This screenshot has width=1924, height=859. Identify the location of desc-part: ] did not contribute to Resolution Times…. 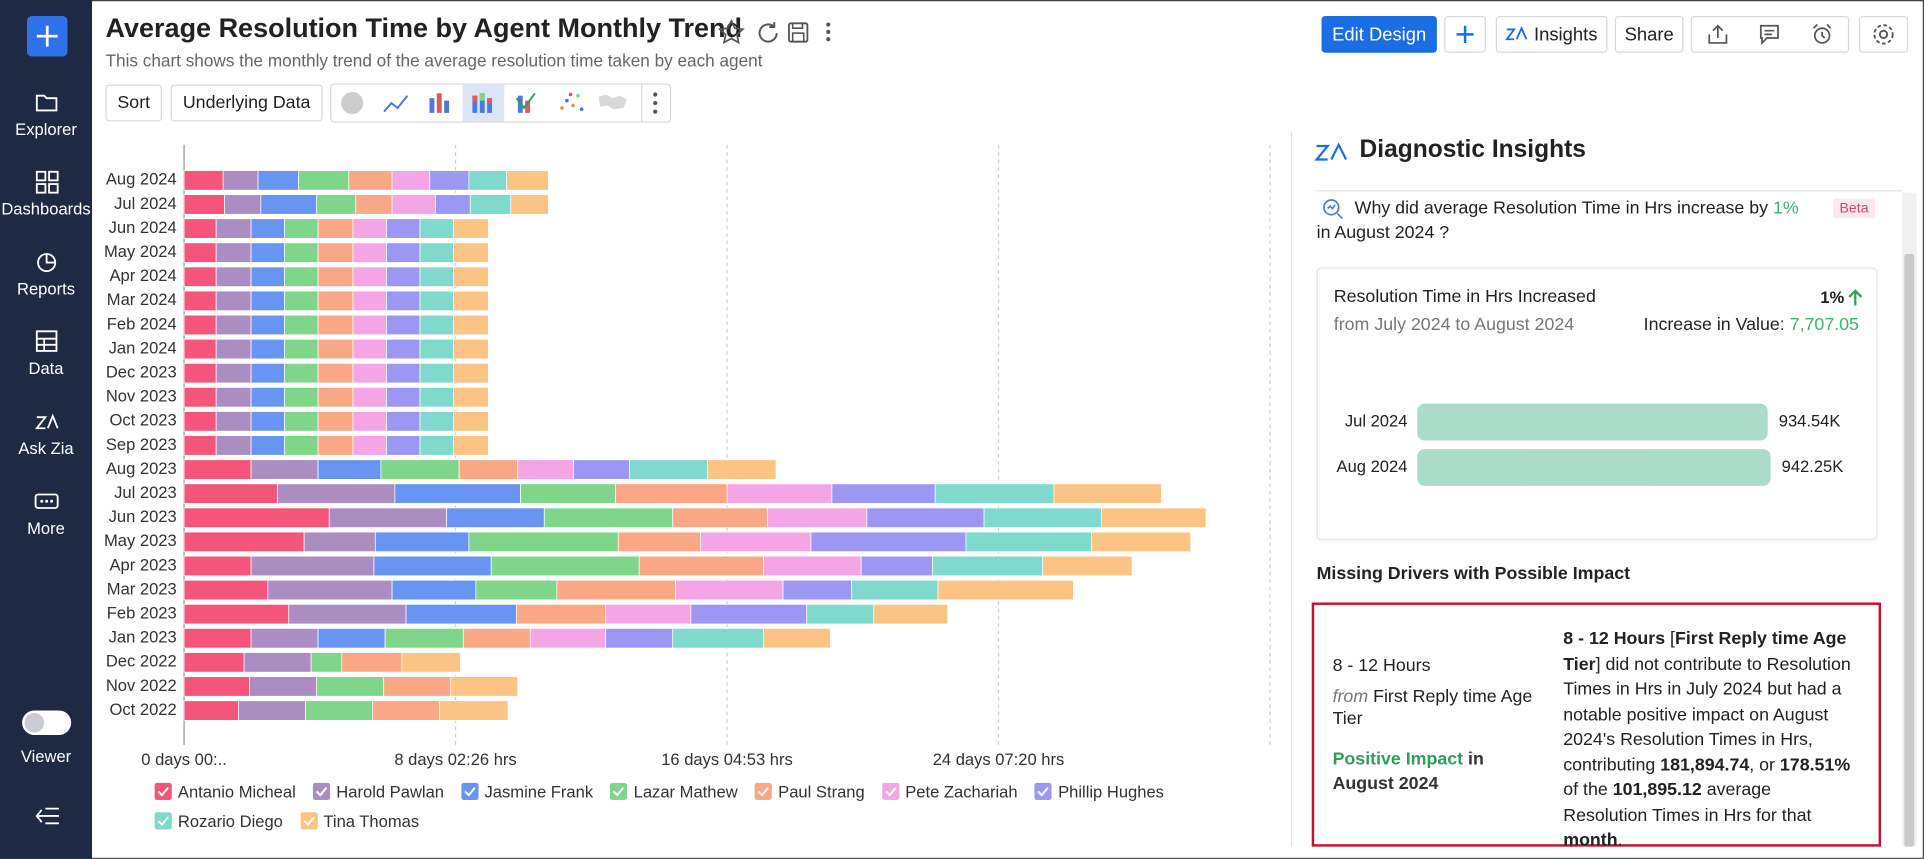
(1707, 714).